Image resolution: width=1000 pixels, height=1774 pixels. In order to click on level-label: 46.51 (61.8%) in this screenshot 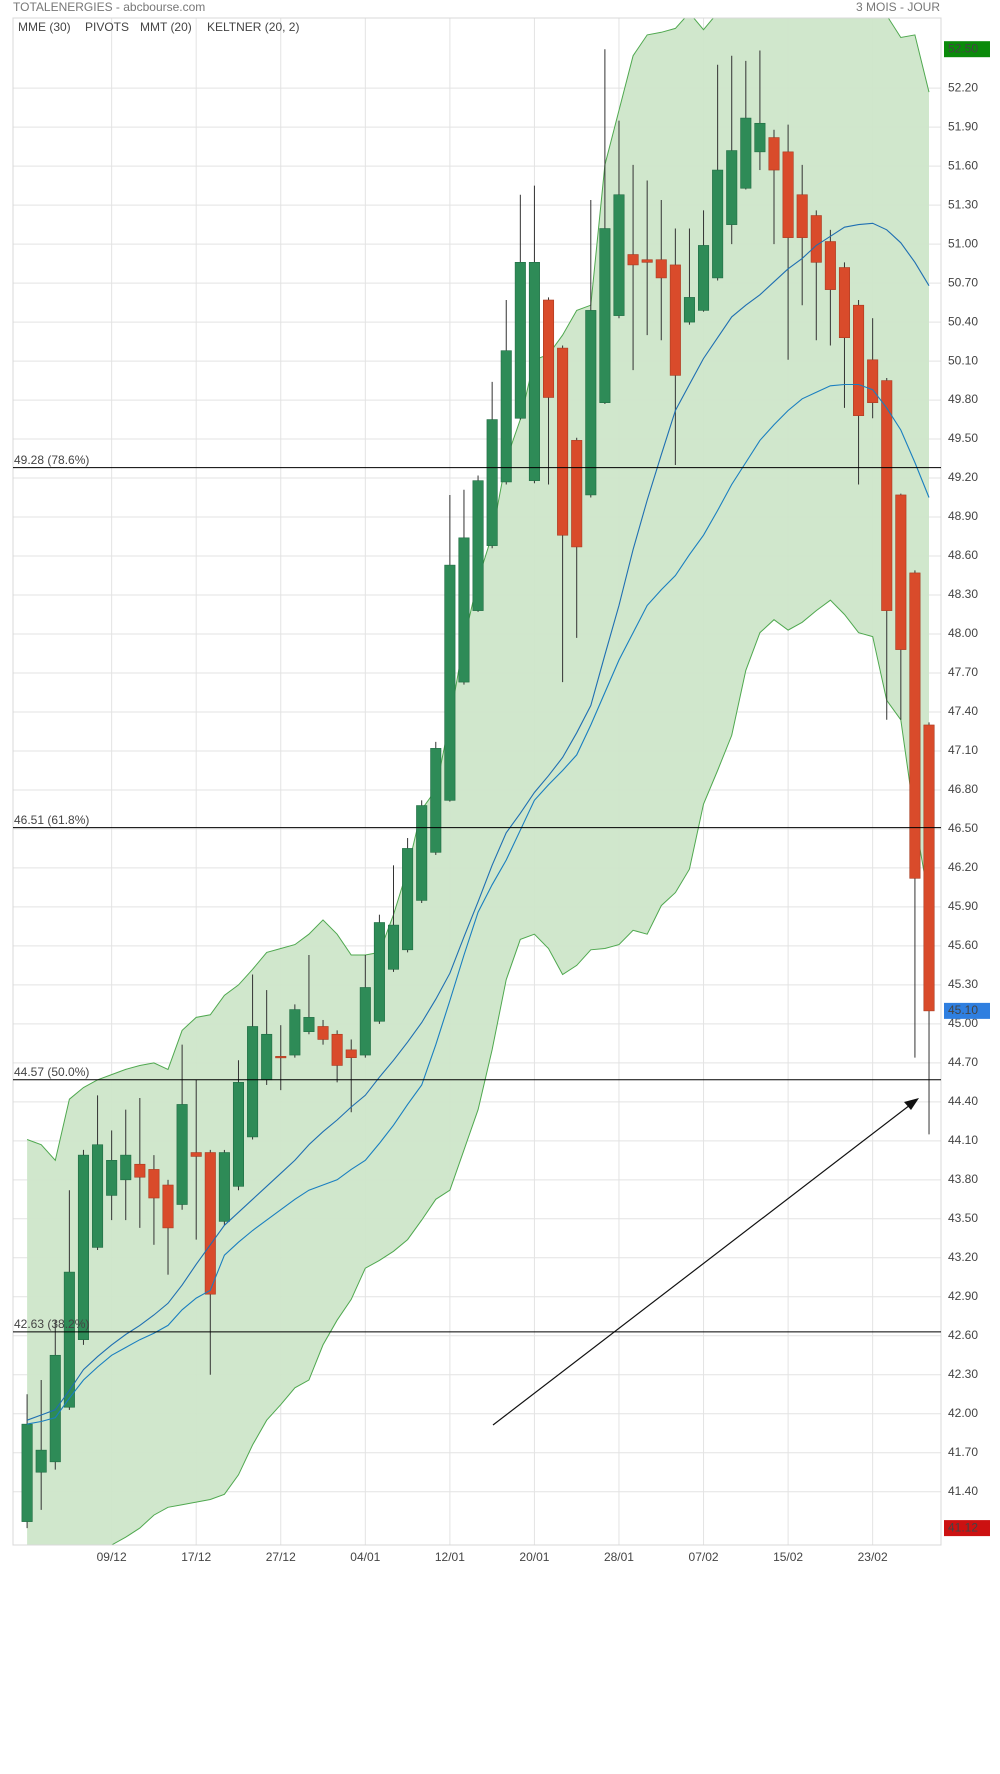, I will do `click(51, 820)`.